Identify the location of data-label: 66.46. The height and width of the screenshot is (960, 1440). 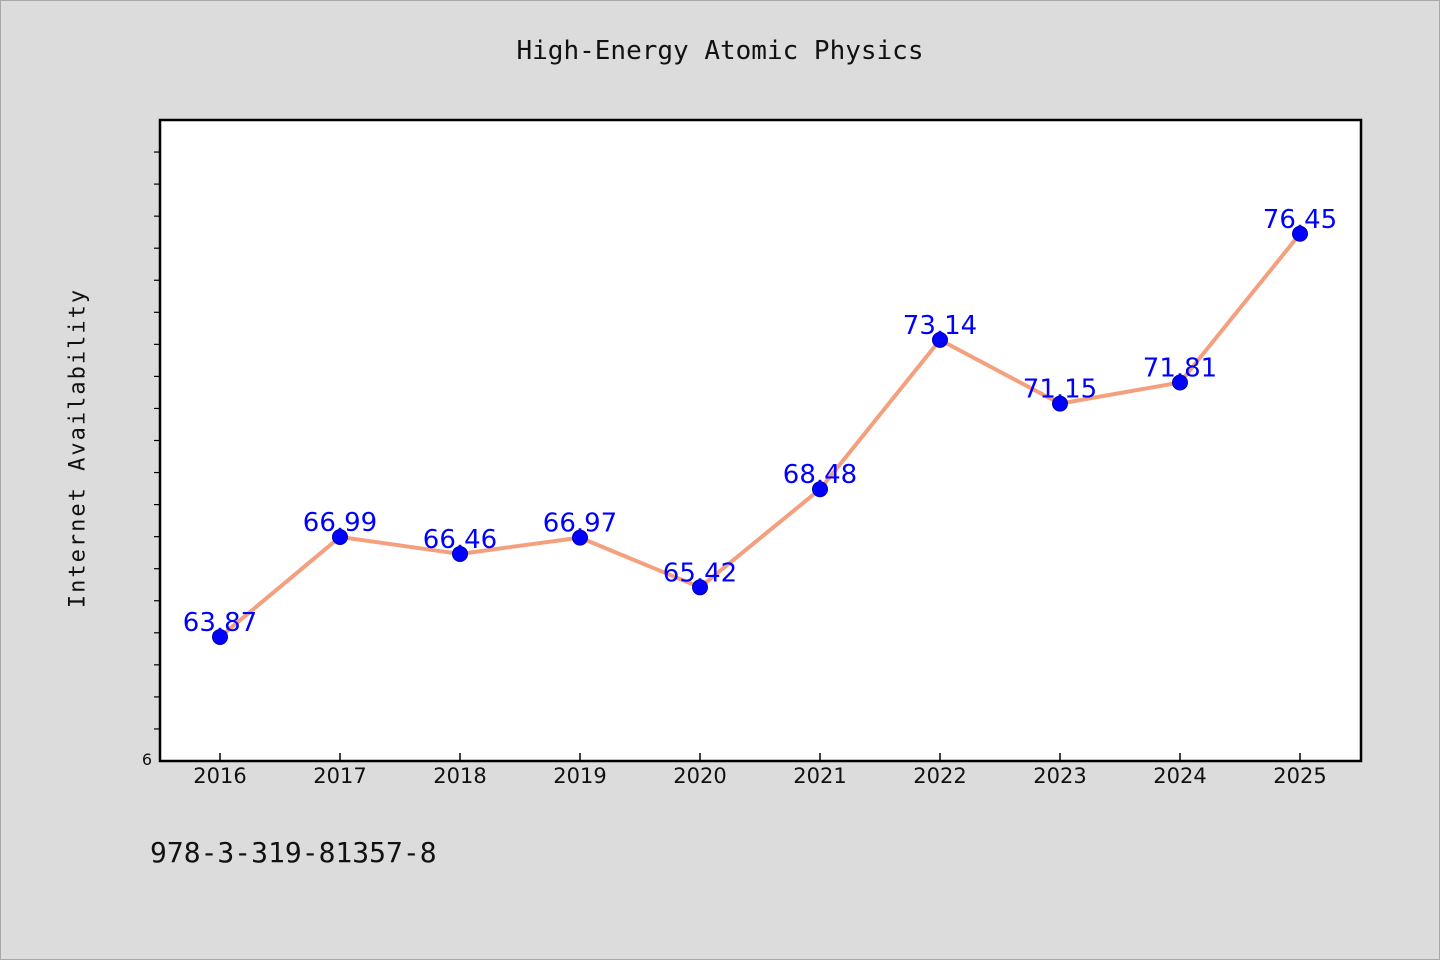
(460, 540).